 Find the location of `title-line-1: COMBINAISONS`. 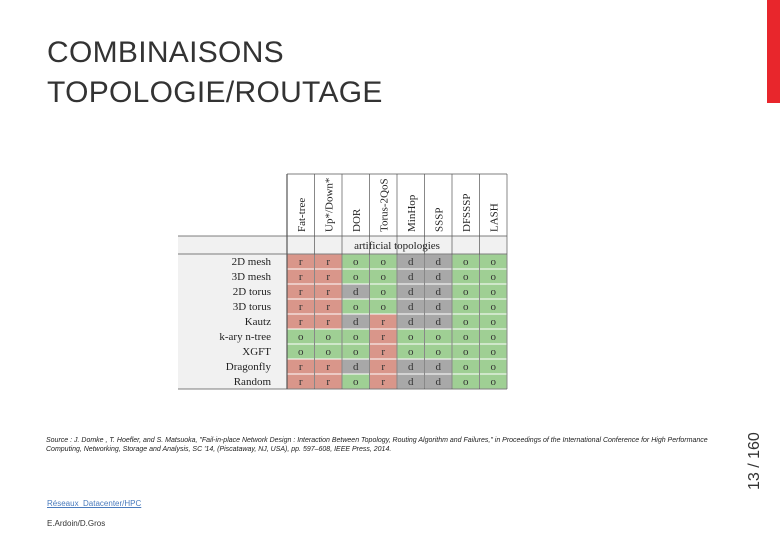

title-line-1: COMBINAISONS is located at coordinates (165, 52).